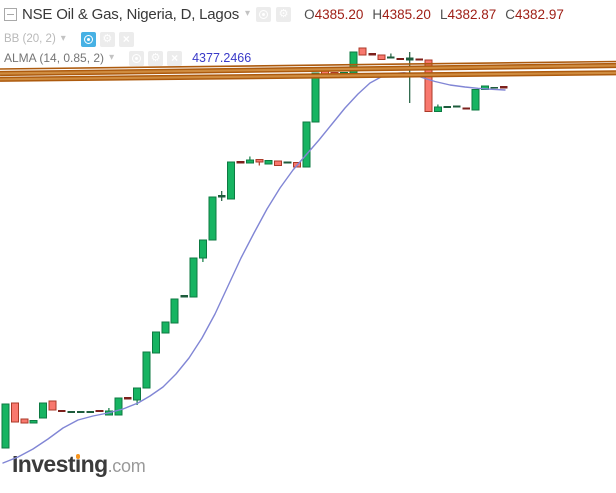 This screenshot has height=493, width=616. What do you see at coordinates (78, 456) in the screenshot?
I see `logo-orange-dot-icon` at bounding box center [78, 456].